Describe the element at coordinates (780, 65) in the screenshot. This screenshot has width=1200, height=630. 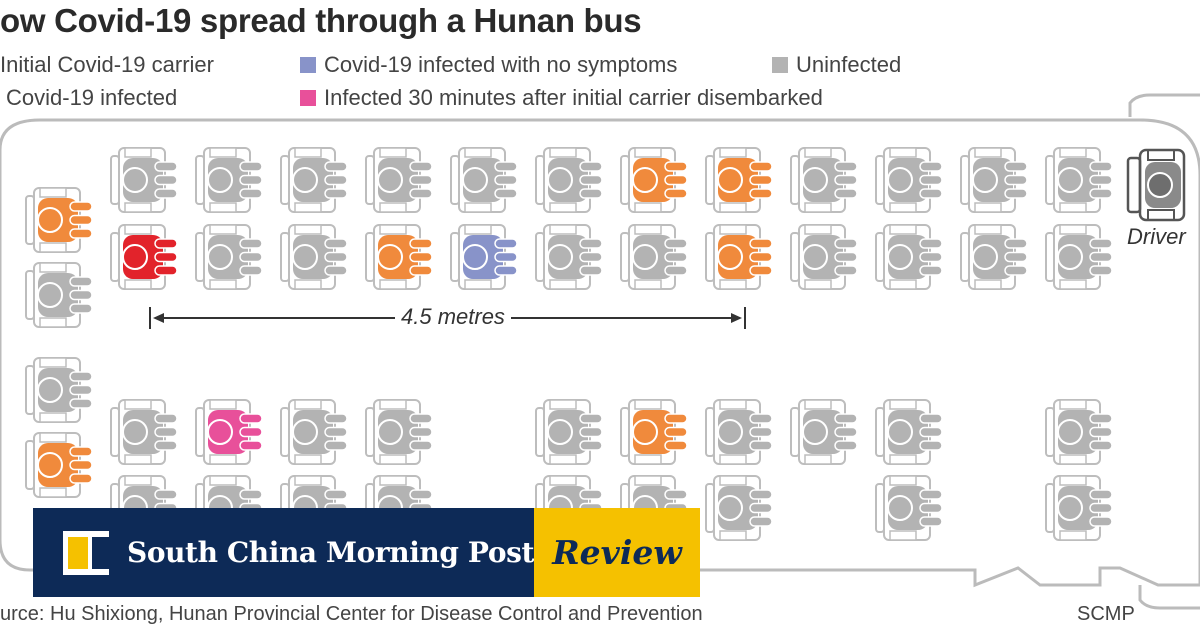
I see `legend-uninfected-swatch` at that location.